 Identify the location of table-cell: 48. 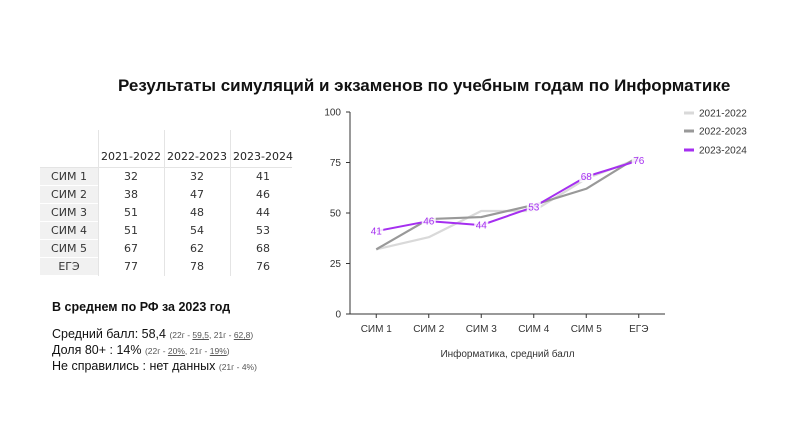
(197, 212).